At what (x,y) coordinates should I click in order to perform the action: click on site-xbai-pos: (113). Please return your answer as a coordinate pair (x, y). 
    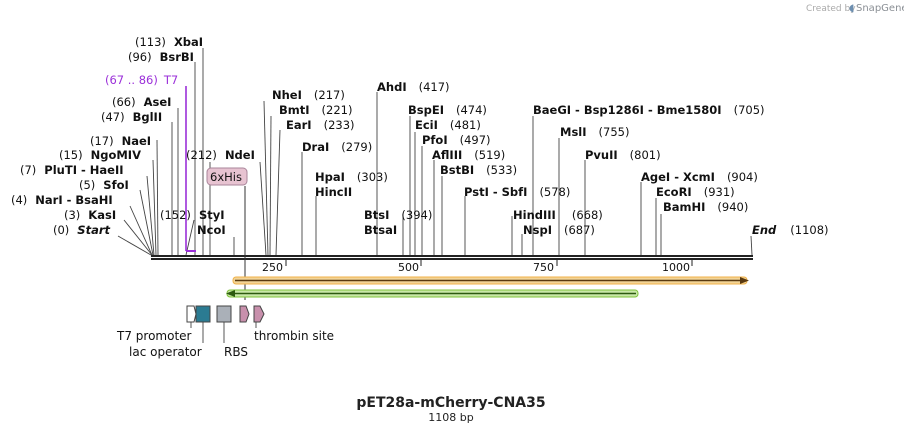
    Looking at the image, I should click on (150, 42).